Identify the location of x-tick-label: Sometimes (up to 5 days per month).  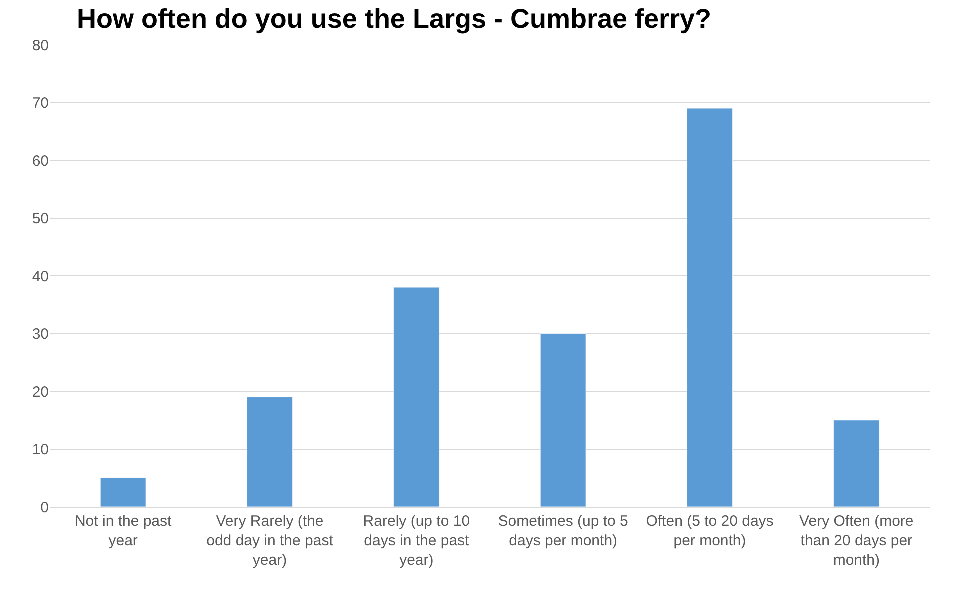
(563, 531).